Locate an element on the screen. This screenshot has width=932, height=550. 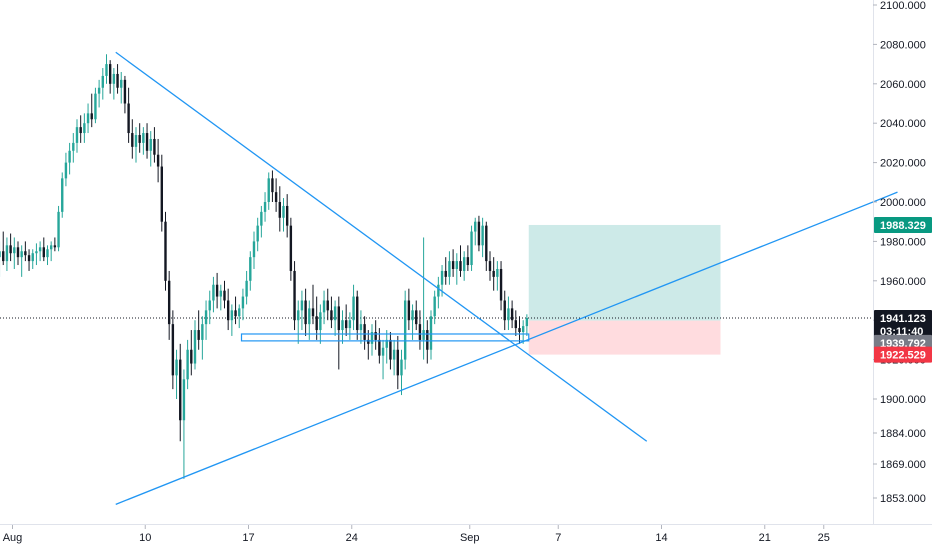
target-price-tag: 1988.329 is located at coordinates (903, 224).